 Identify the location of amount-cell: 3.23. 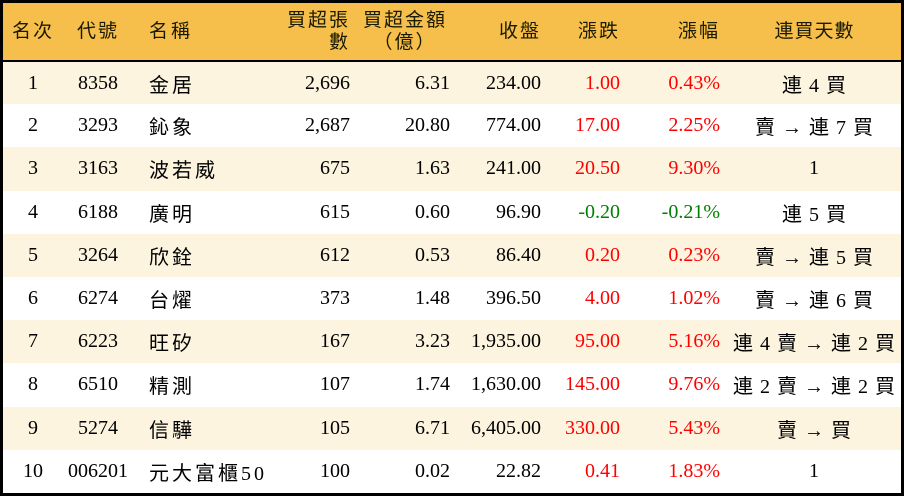
(432, 341).